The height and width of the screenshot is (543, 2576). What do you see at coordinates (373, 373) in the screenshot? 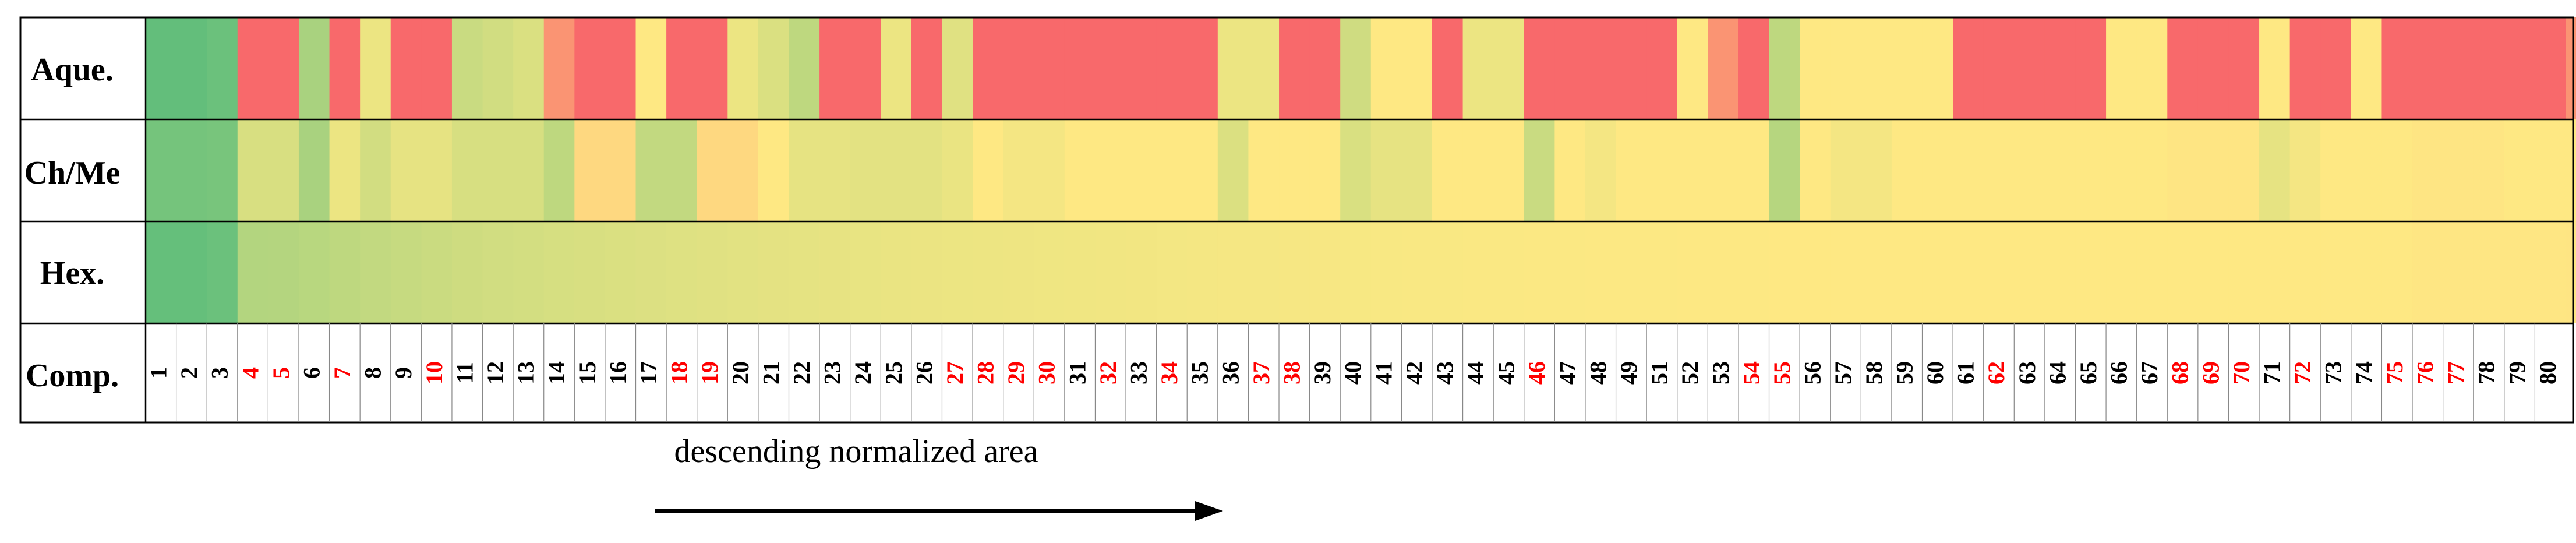
I see `compound-label: 8` at bounding box center [373, 373].